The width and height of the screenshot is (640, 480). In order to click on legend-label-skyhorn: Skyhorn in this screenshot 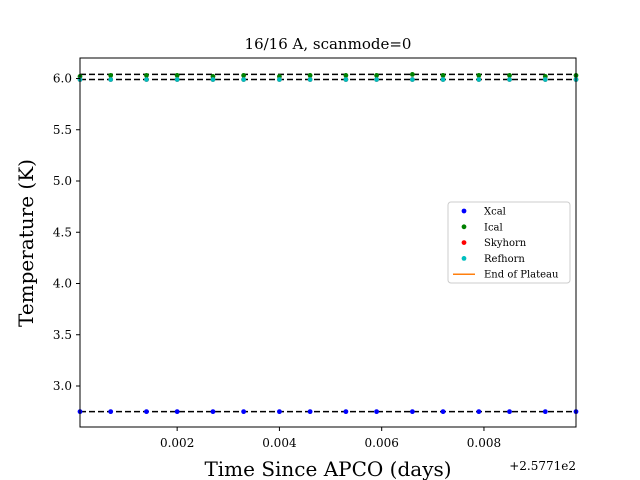, I will do `click(505, 243)`.